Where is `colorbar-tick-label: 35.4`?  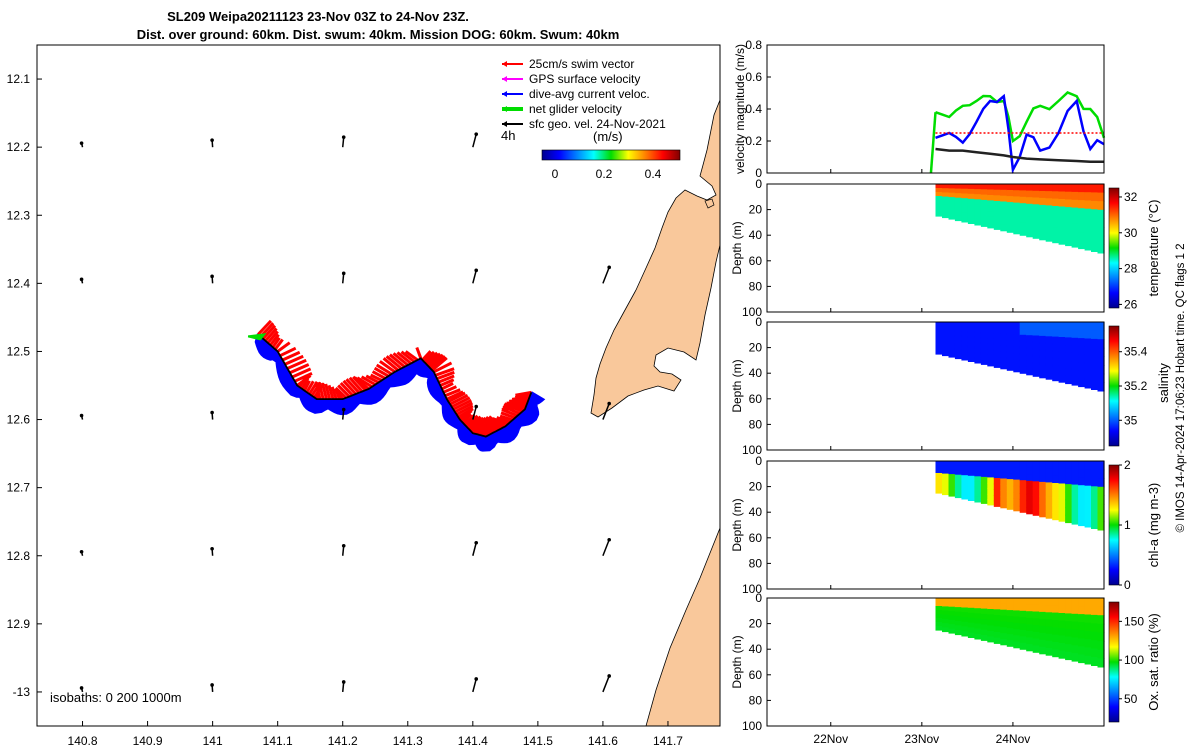
colorbar-tick-label: 35.4 is located at coordinates (1136, 352).